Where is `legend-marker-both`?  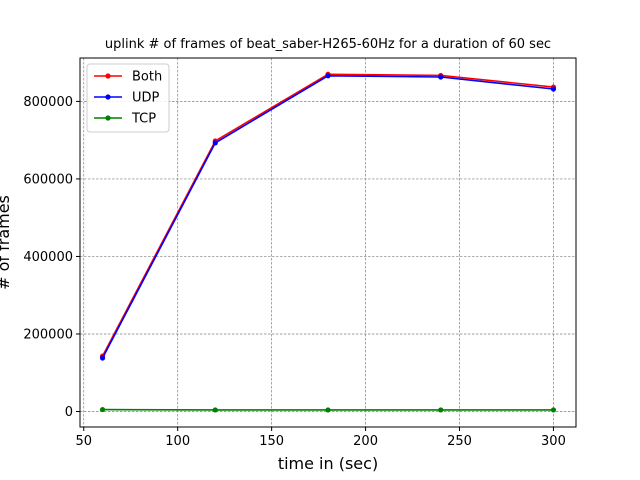 legend-marker-both is located at coordinates (108, 76).